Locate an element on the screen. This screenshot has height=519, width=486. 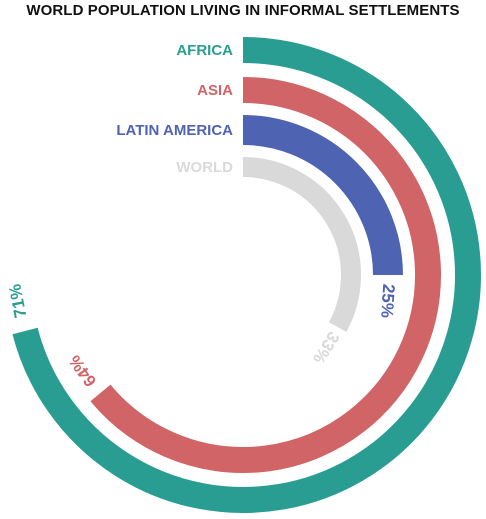
value-asia: 64% is located at coordinates (82, 371).